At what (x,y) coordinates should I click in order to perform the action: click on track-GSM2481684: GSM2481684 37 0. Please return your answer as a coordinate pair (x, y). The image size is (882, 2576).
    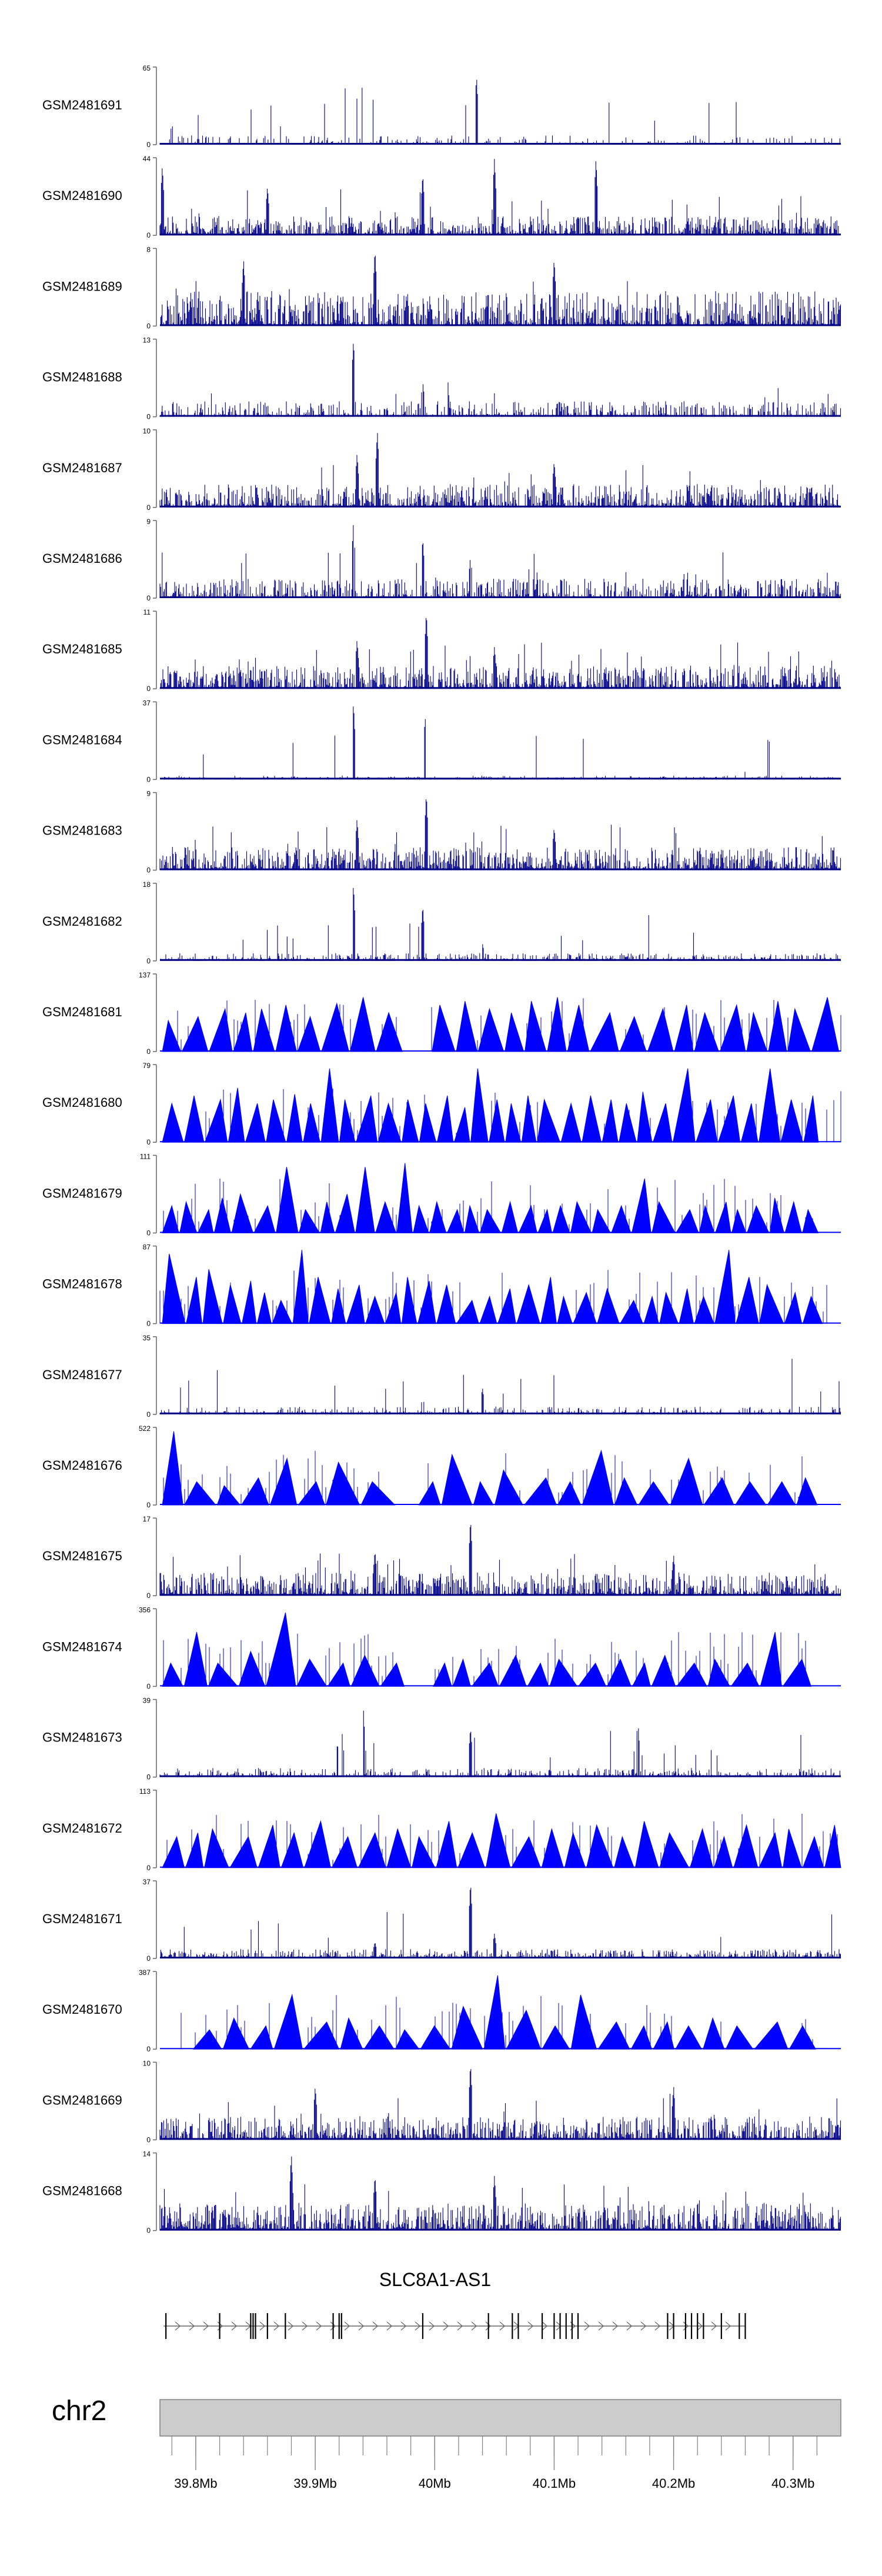
    Looking at the image, I should click on (441, 741).